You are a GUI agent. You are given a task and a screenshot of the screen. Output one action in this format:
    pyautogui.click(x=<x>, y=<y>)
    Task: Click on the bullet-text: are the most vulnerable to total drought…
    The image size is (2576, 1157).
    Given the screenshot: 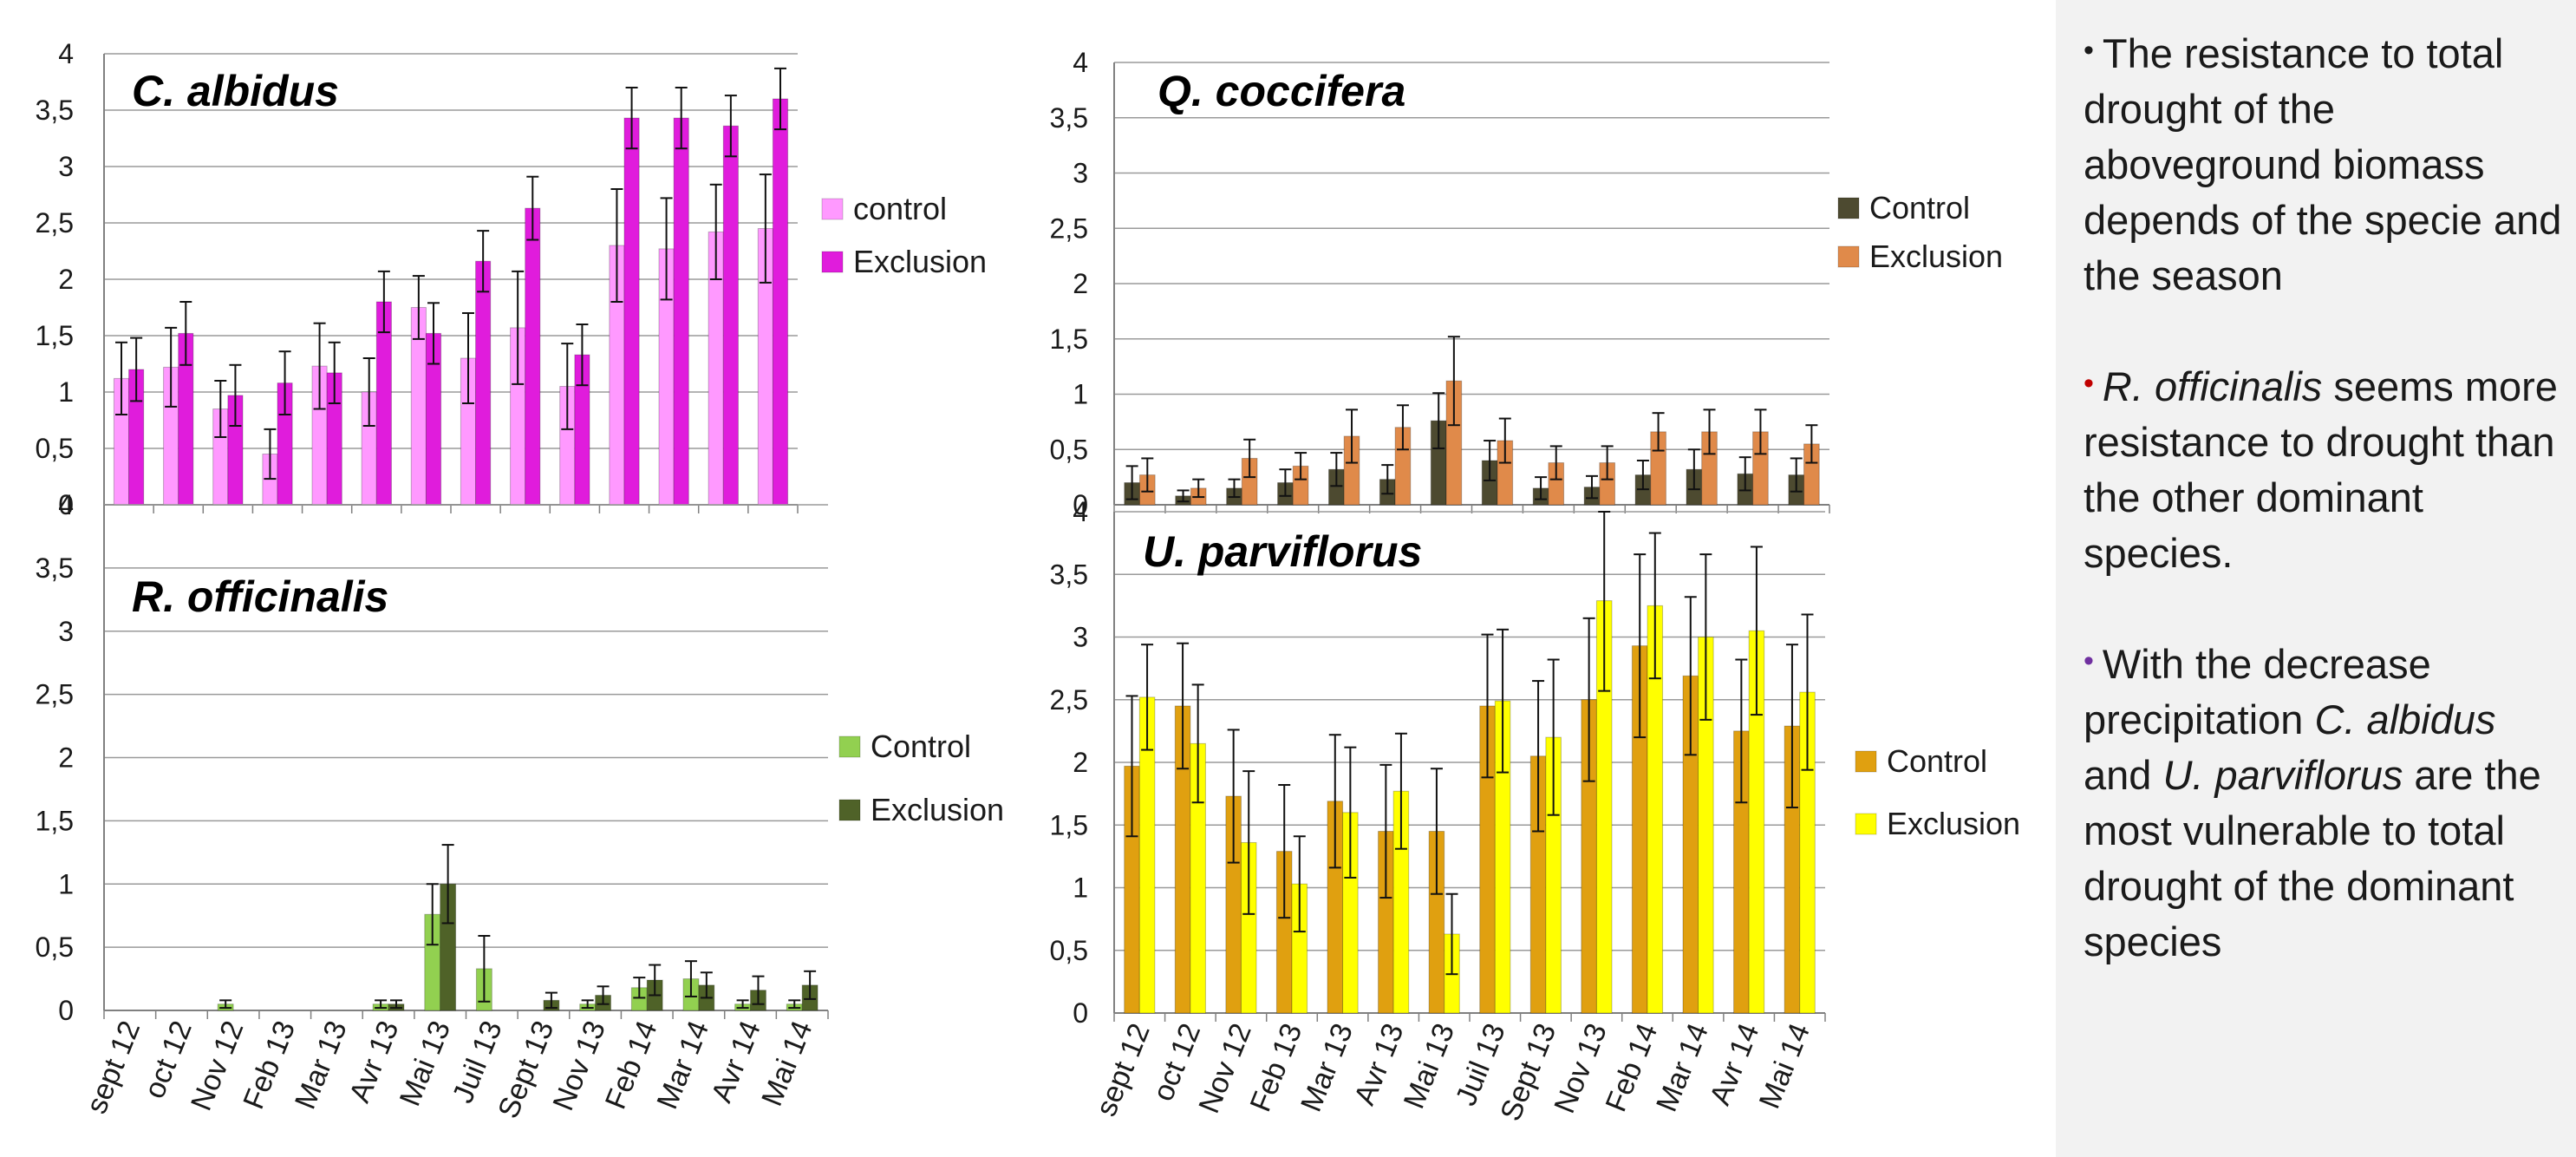 What is the action you would take?
    pyautogui.click(x=2313, y=858)
    